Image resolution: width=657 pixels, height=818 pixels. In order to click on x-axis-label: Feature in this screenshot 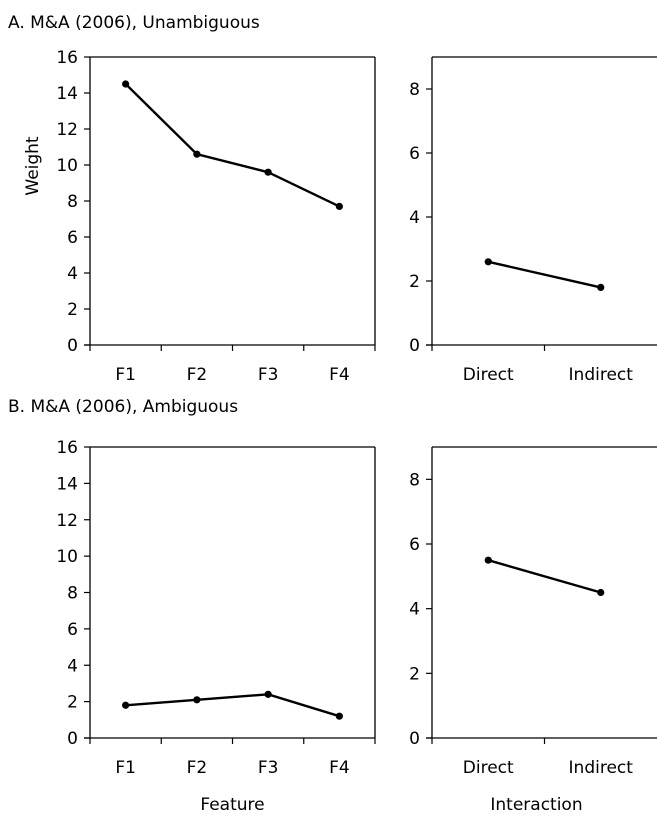, I will do `click(232, 805)`.